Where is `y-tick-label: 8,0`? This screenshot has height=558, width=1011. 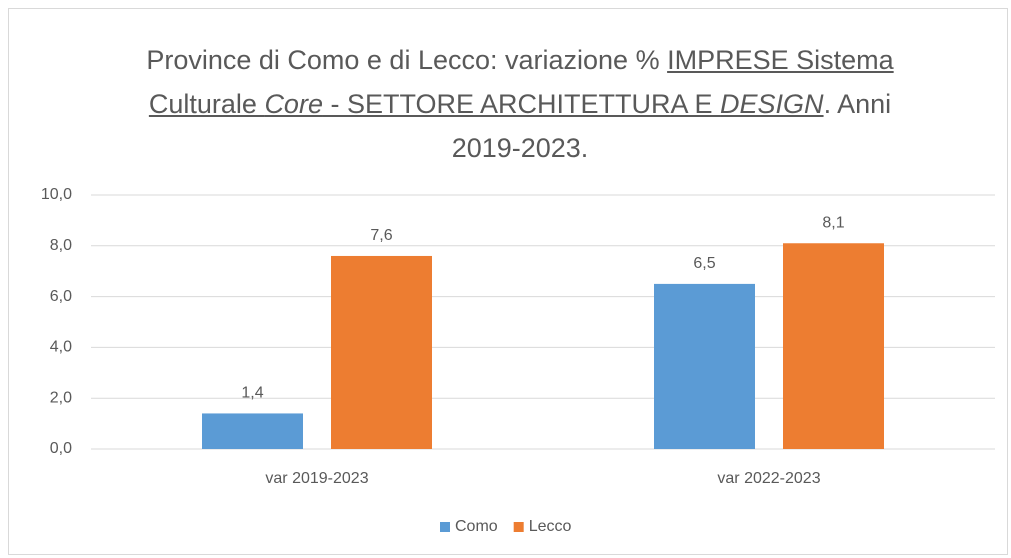
y-tick-label: 8,0 is located at coordinates (61, 245).